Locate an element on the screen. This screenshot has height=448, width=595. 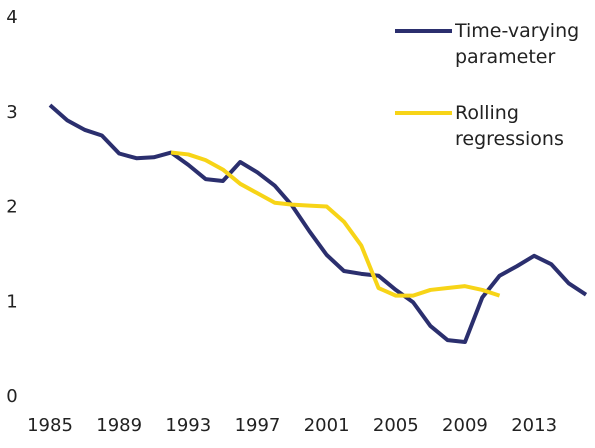
y-tick-label: 2 is located at coordinates (11, 207).